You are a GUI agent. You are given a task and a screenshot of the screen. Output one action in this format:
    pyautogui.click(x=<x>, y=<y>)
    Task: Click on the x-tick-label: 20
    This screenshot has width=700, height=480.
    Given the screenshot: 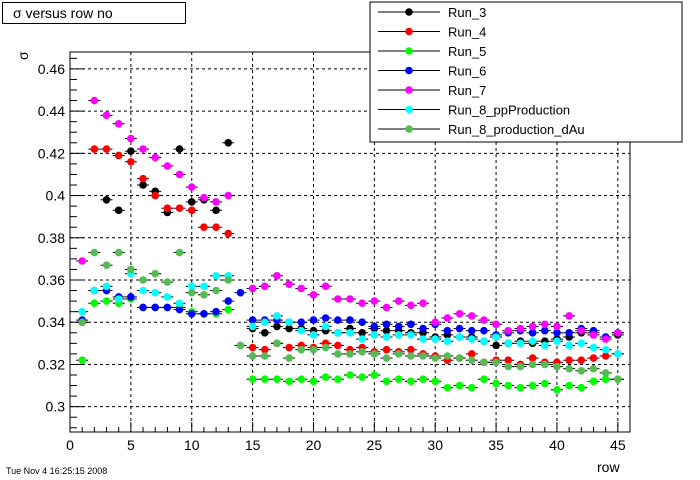 What is the action you would take?
    pyautogui.click(x=314, y=445)
    